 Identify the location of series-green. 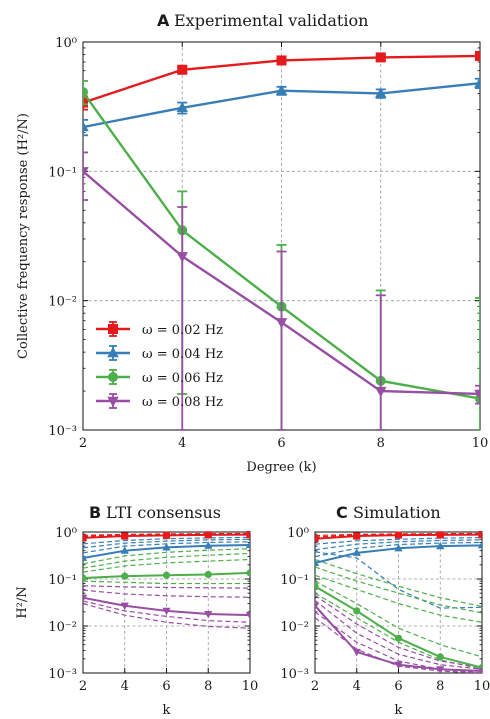
(166, 575).